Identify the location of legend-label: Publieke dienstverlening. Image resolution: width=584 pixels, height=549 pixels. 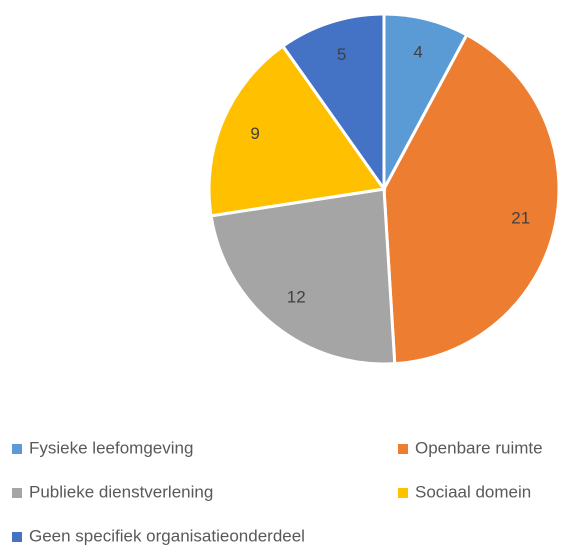
(121, 491).